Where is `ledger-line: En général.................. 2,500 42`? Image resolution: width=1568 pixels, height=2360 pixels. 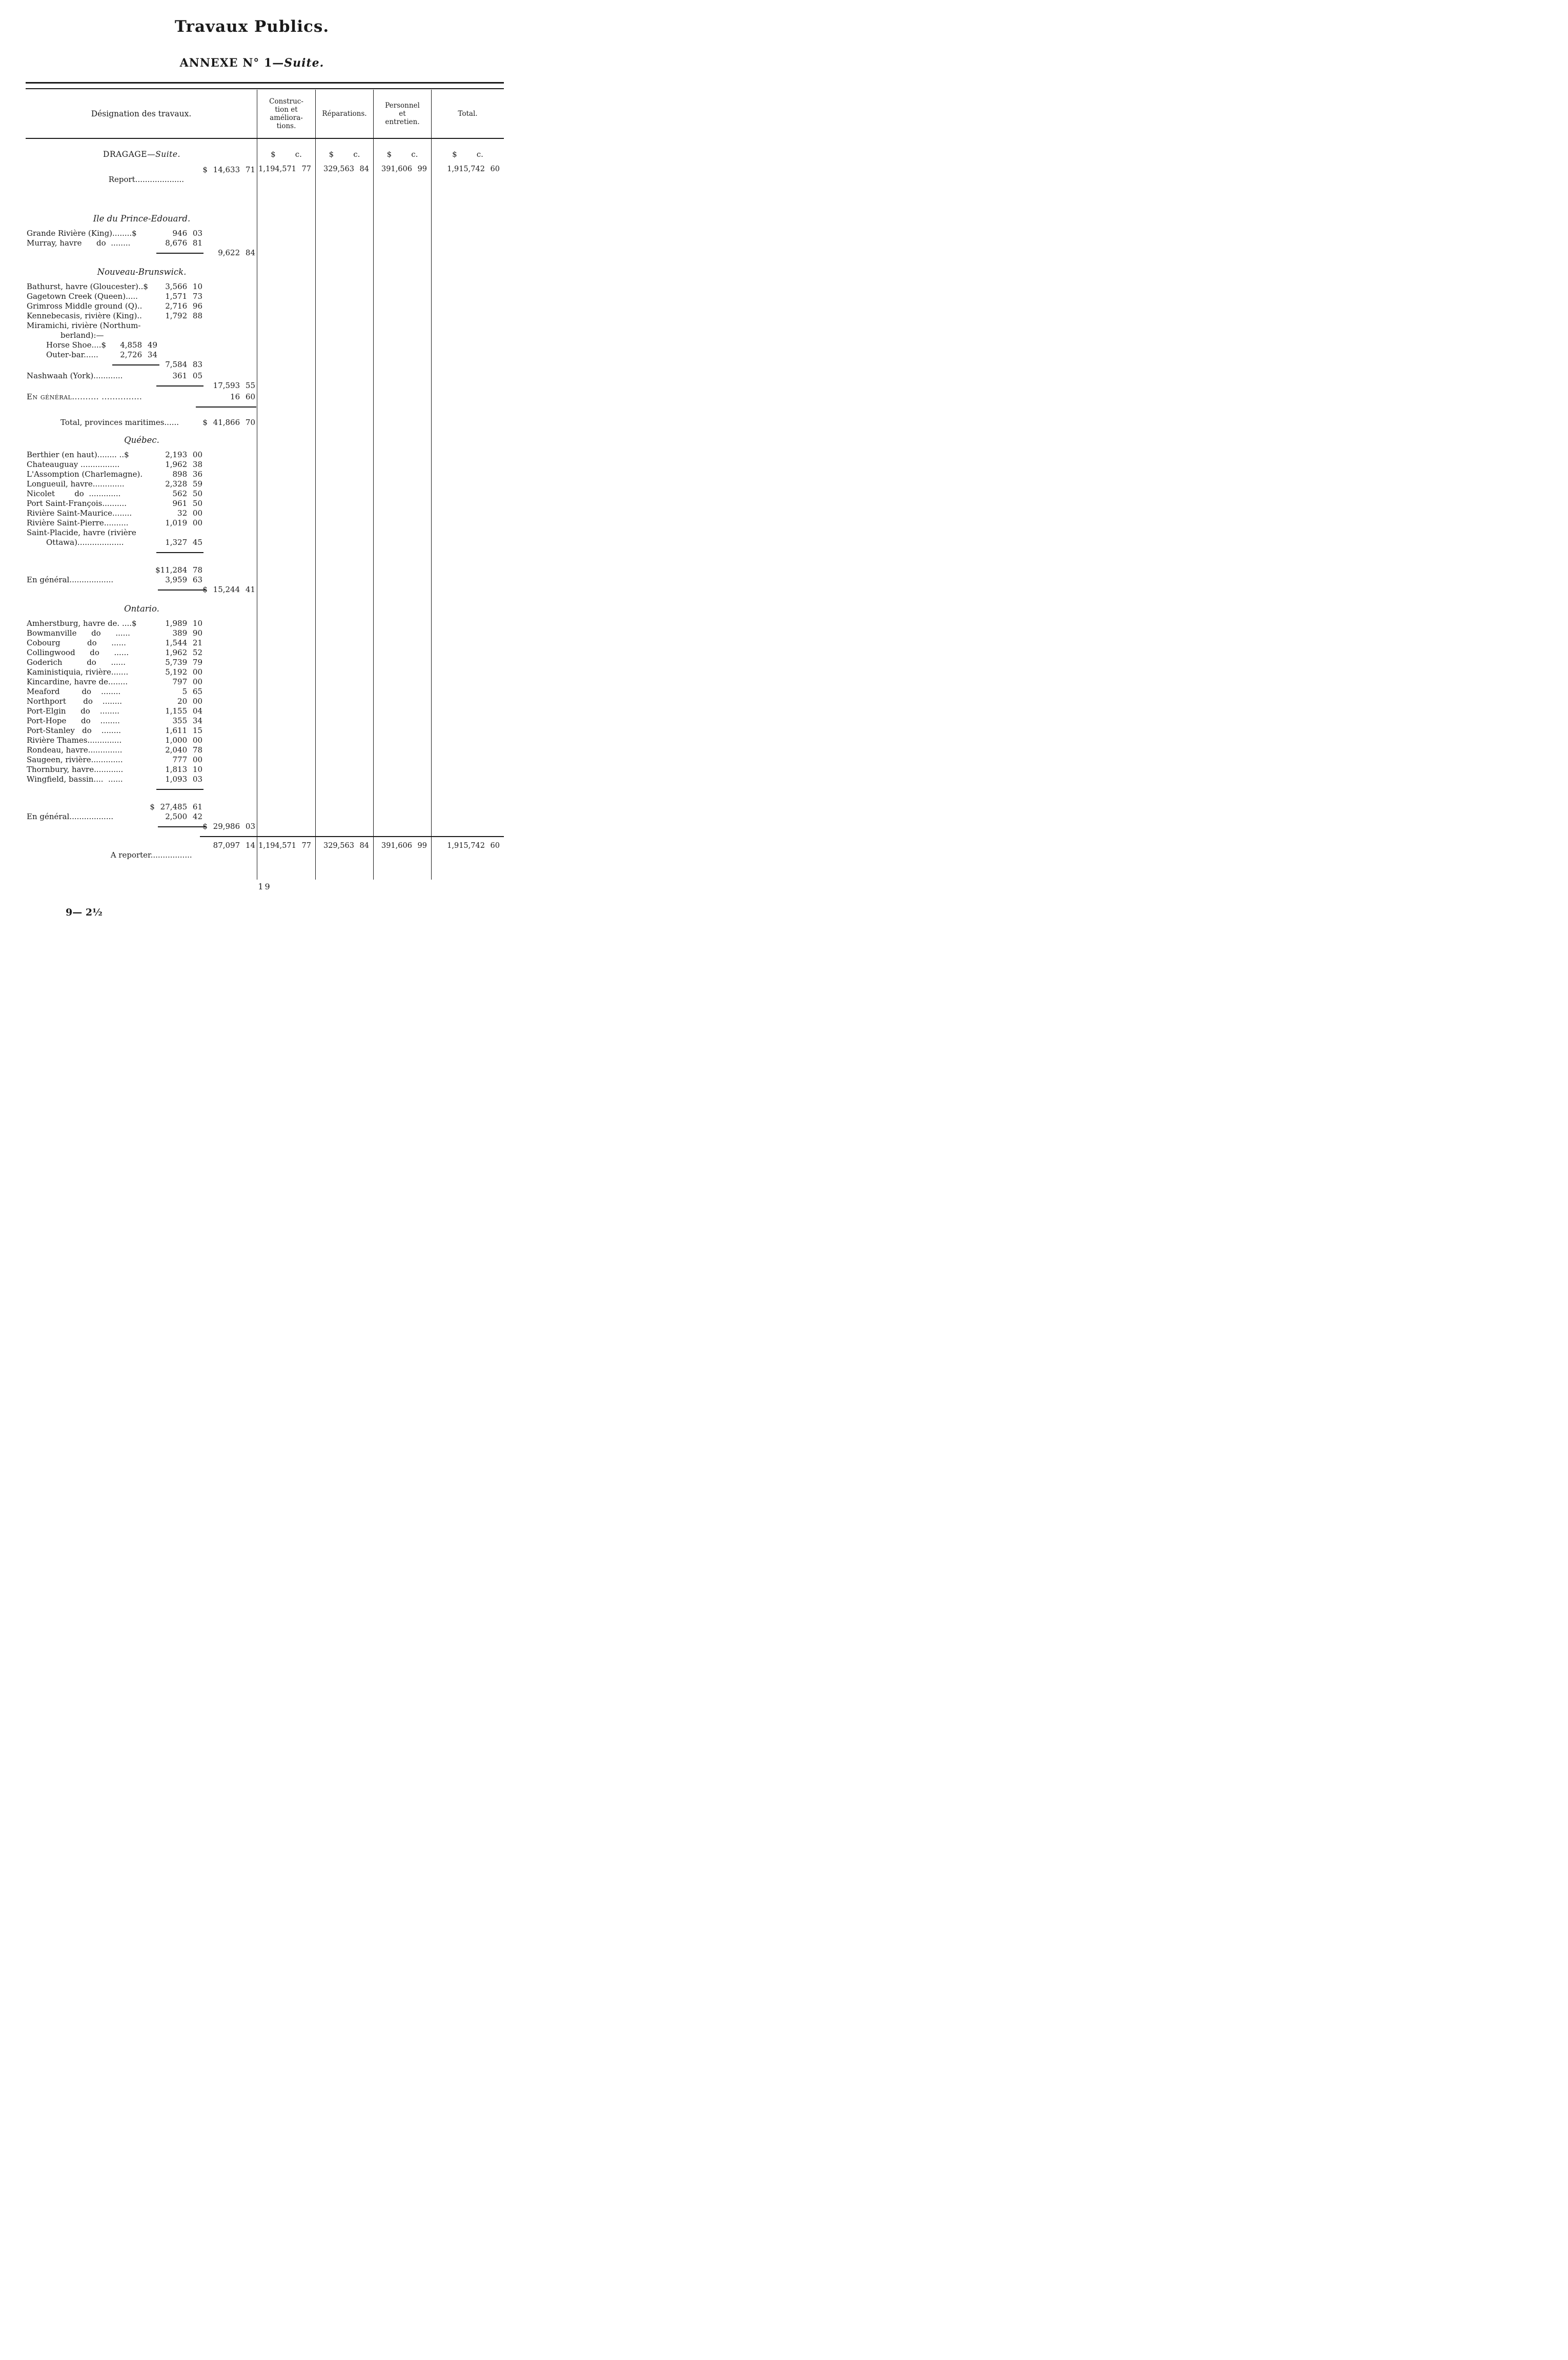 ledger-line: En général.................. 2,500 42 is located at coordinates (142, 817).